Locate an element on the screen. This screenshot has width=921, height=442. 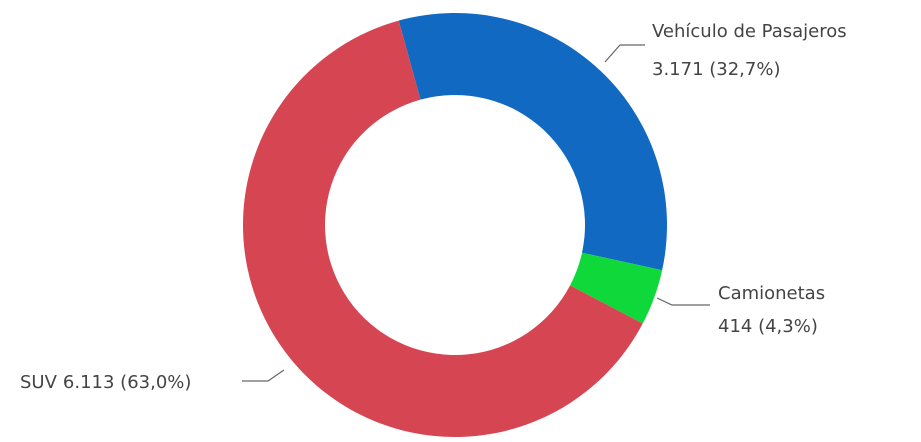
slice is located at coordinates (616, 288).